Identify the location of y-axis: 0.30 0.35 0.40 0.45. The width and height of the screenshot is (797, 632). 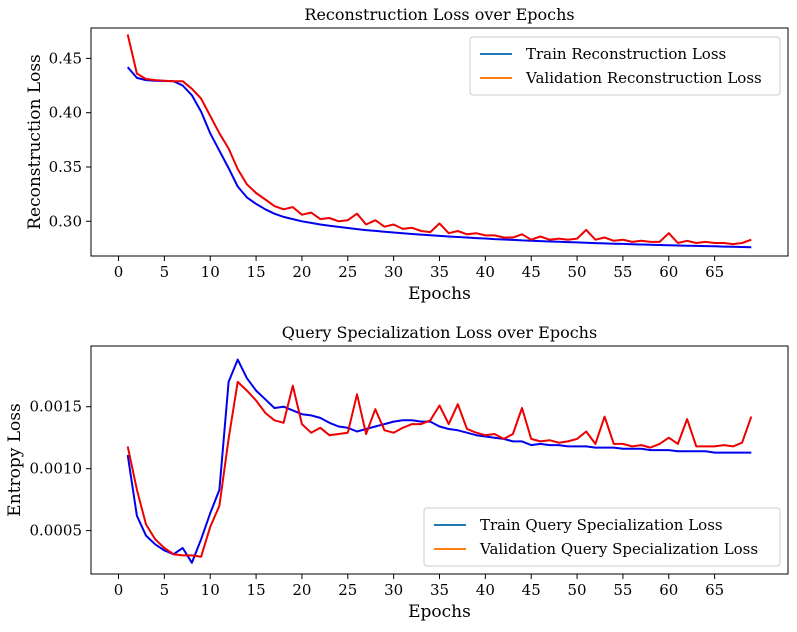
(70, 139).